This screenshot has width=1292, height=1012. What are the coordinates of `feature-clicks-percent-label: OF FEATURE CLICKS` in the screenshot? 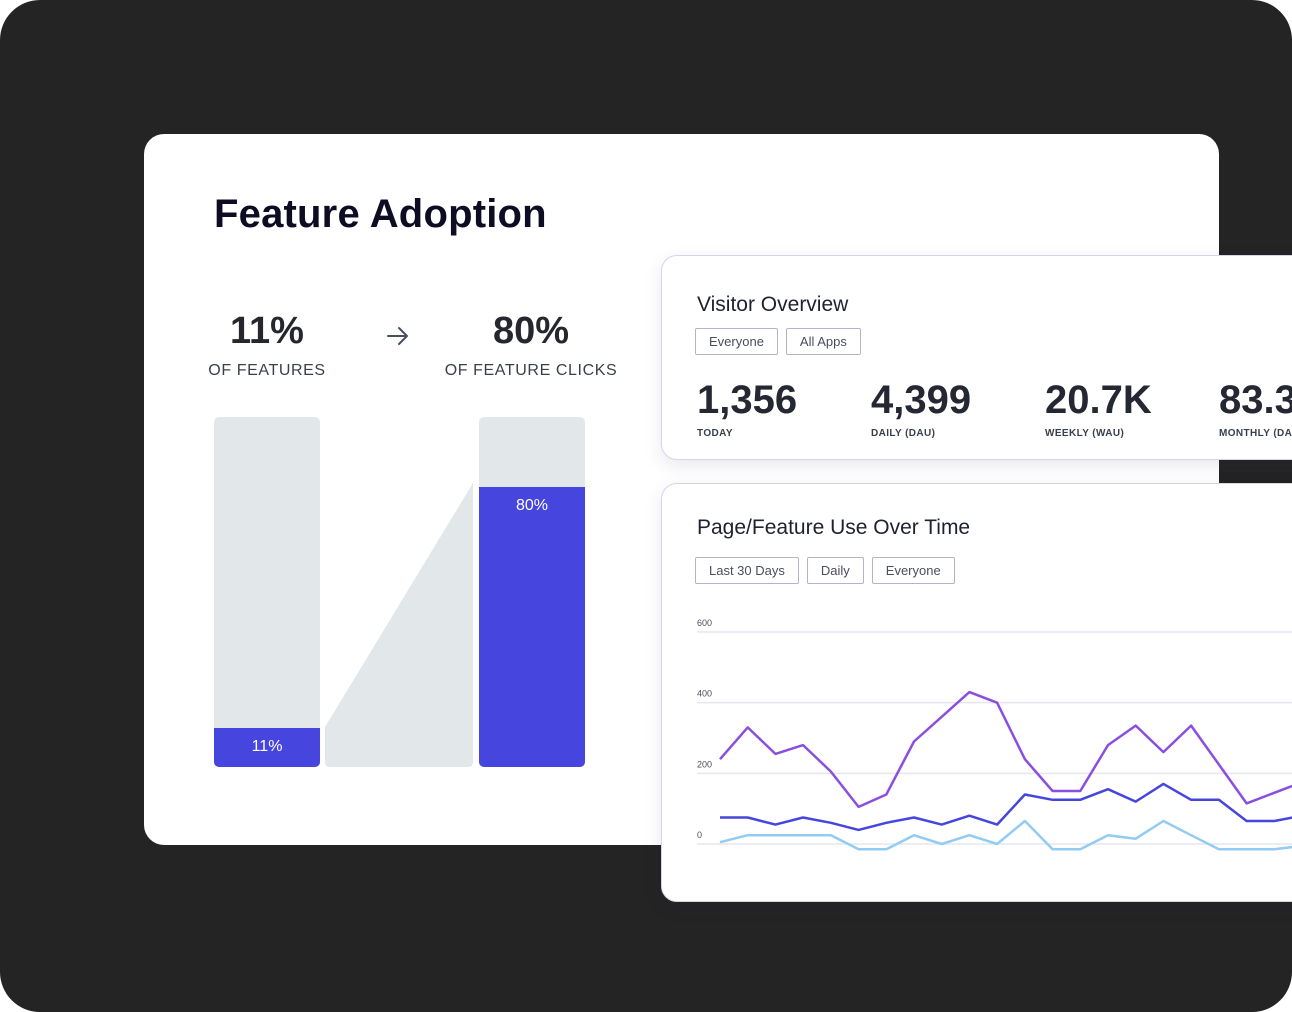 It's located at (531, 370).